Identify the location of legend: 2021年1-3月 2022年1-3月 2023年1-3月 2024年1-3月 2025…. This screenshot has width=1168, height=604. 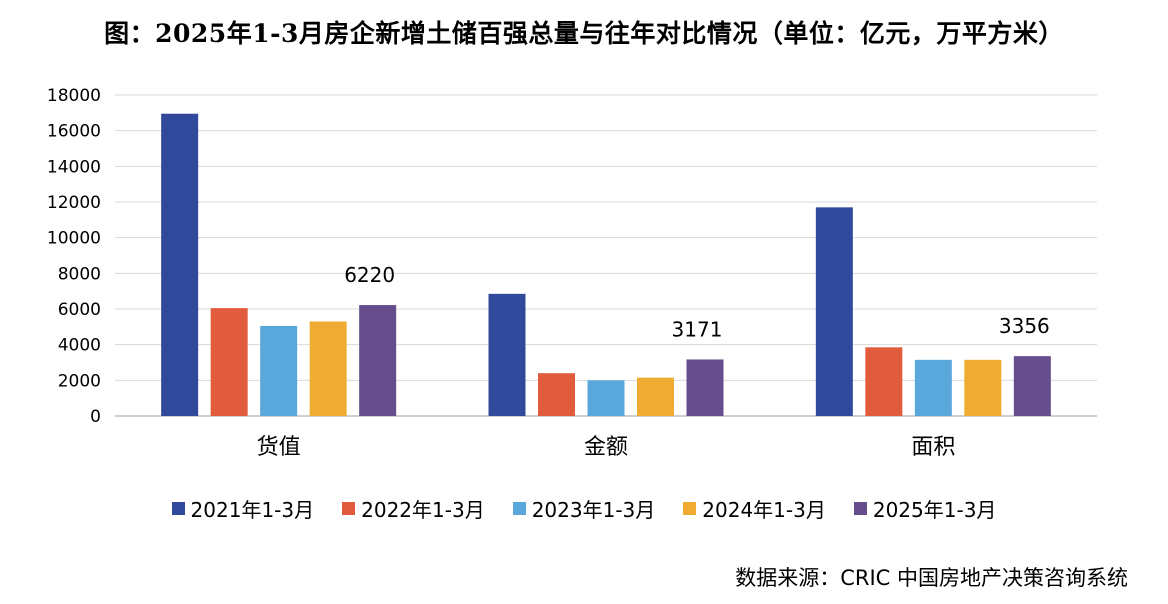
(584, 508).